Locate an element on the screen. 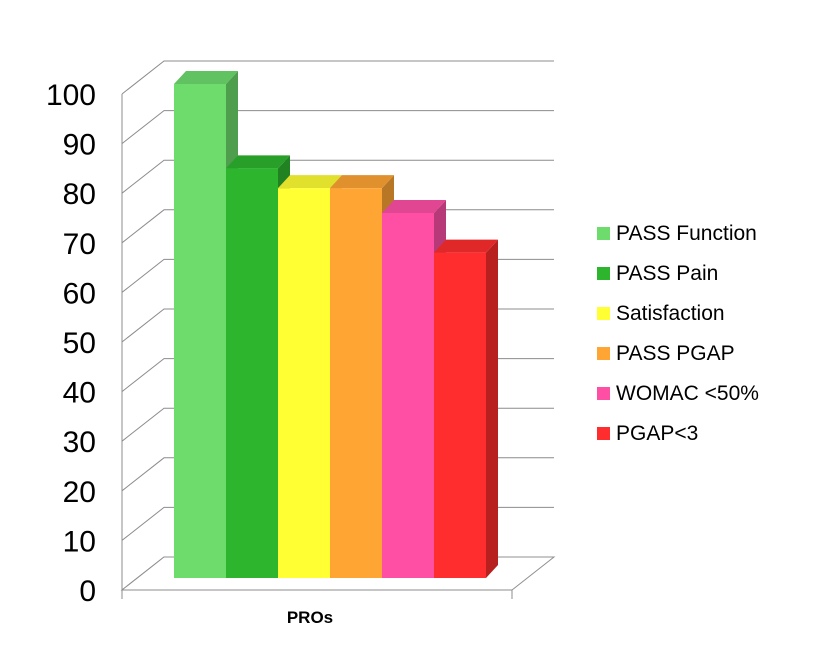 This screenshot has height=666, width=814. y-tick-label: 90 is located at coordinates (79, 145).